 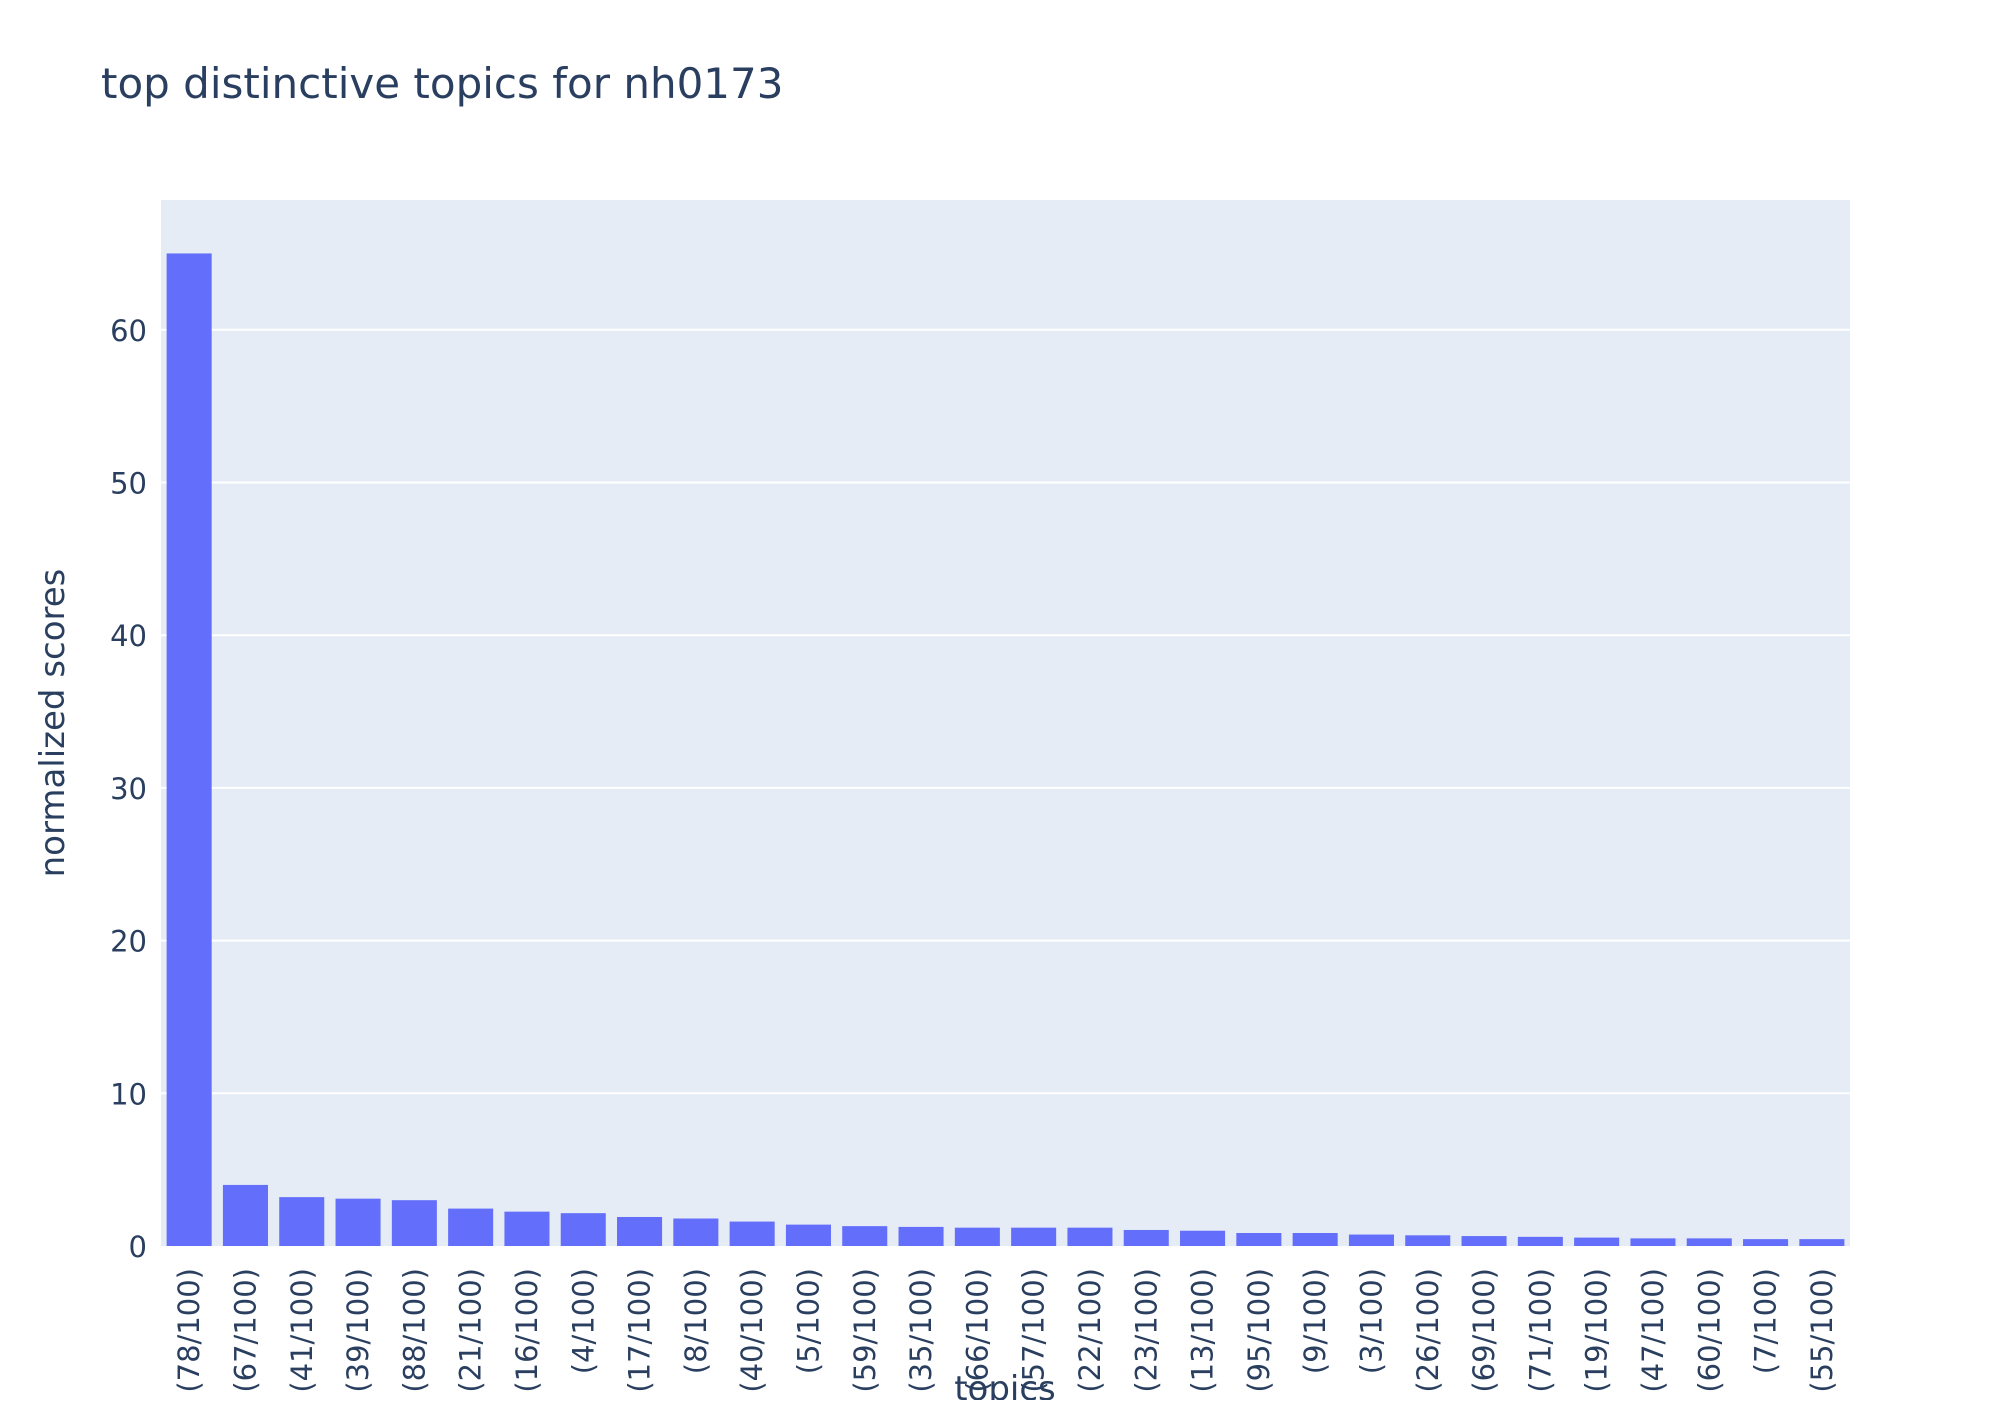 I want to click on x-tick-label: (8/100), so click(x=696, y=1321).